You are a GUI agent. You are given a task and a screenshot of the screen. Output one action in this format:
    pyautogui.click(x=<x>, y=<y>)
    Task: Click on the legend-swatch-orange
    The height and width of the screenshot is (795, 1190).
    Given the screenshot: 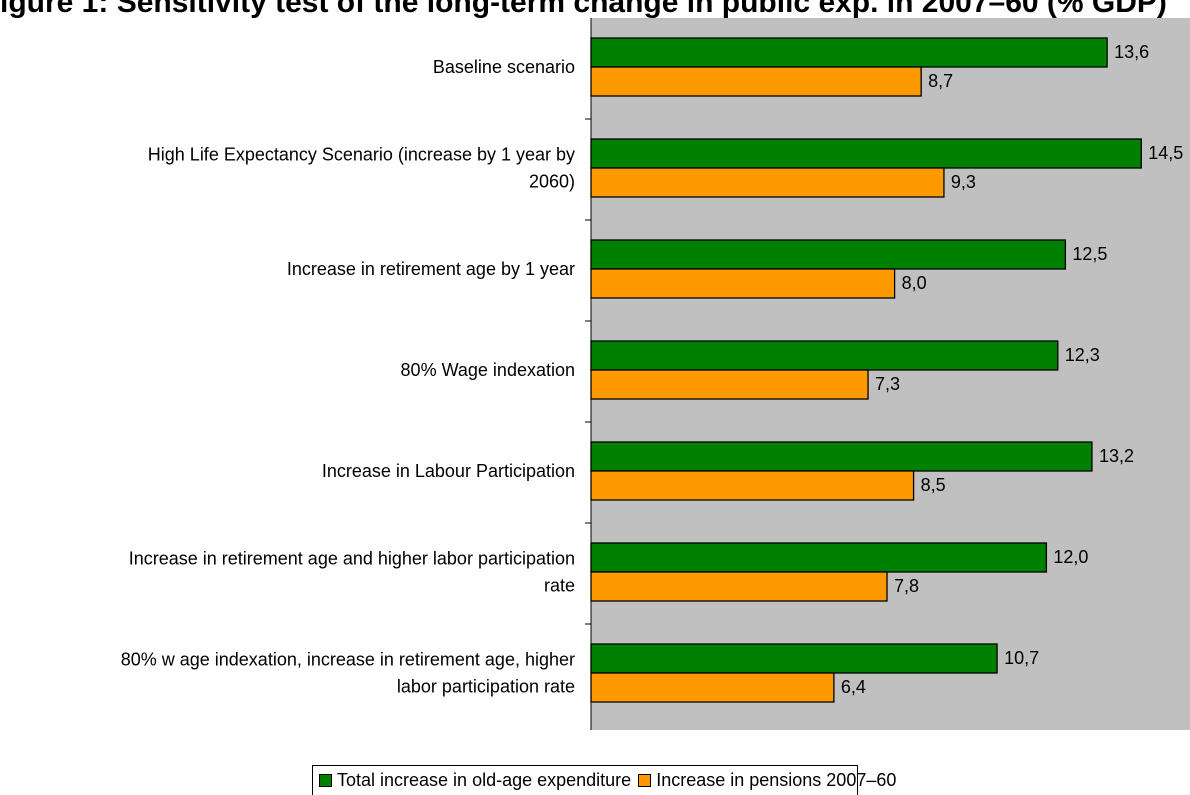 What is the action you would take?
    pyautogui.click(x=645, y=780)
    